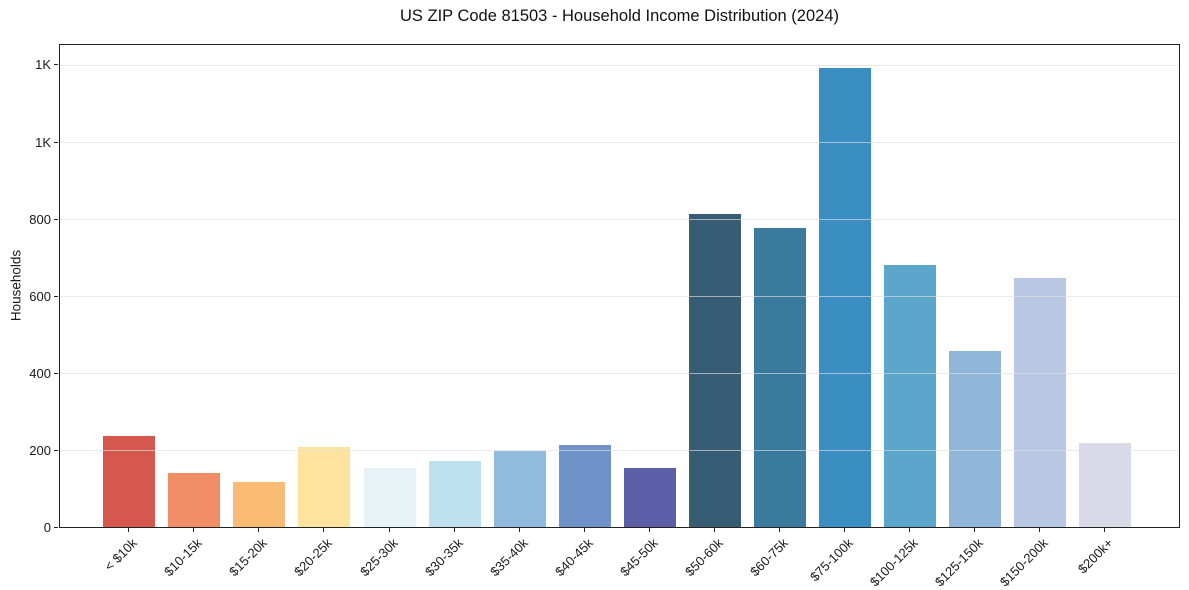  What do you see at coordinates (40, 219) in the screenshot?
I see `y-tick-label: 800` at bounding box center [40, 219].